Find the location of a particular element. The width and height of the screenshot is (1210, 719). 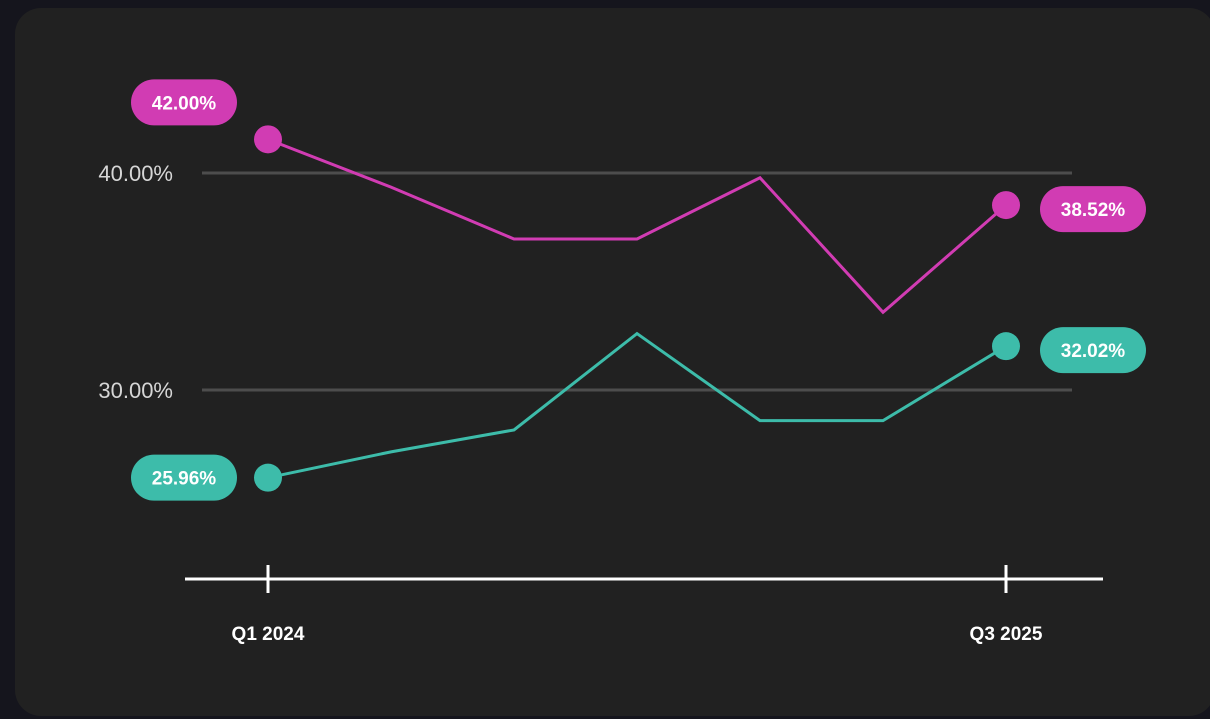

y-axis-ticks: 30.00% 40.00% is located at coordinates (135, 282).